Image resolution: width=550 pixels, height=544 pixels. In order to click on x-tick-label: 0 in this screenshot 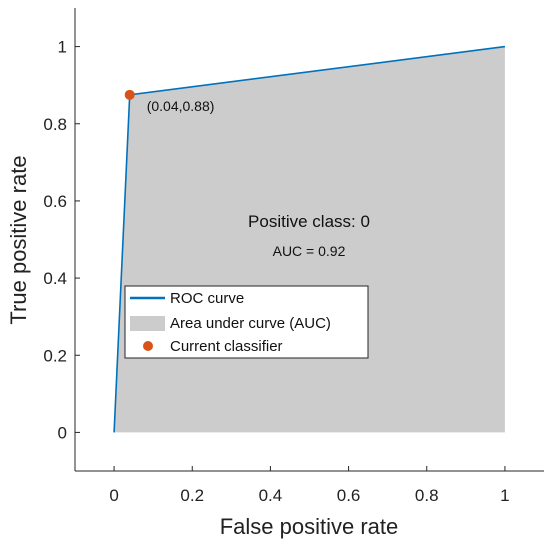, I will do `click(113, 495)`.